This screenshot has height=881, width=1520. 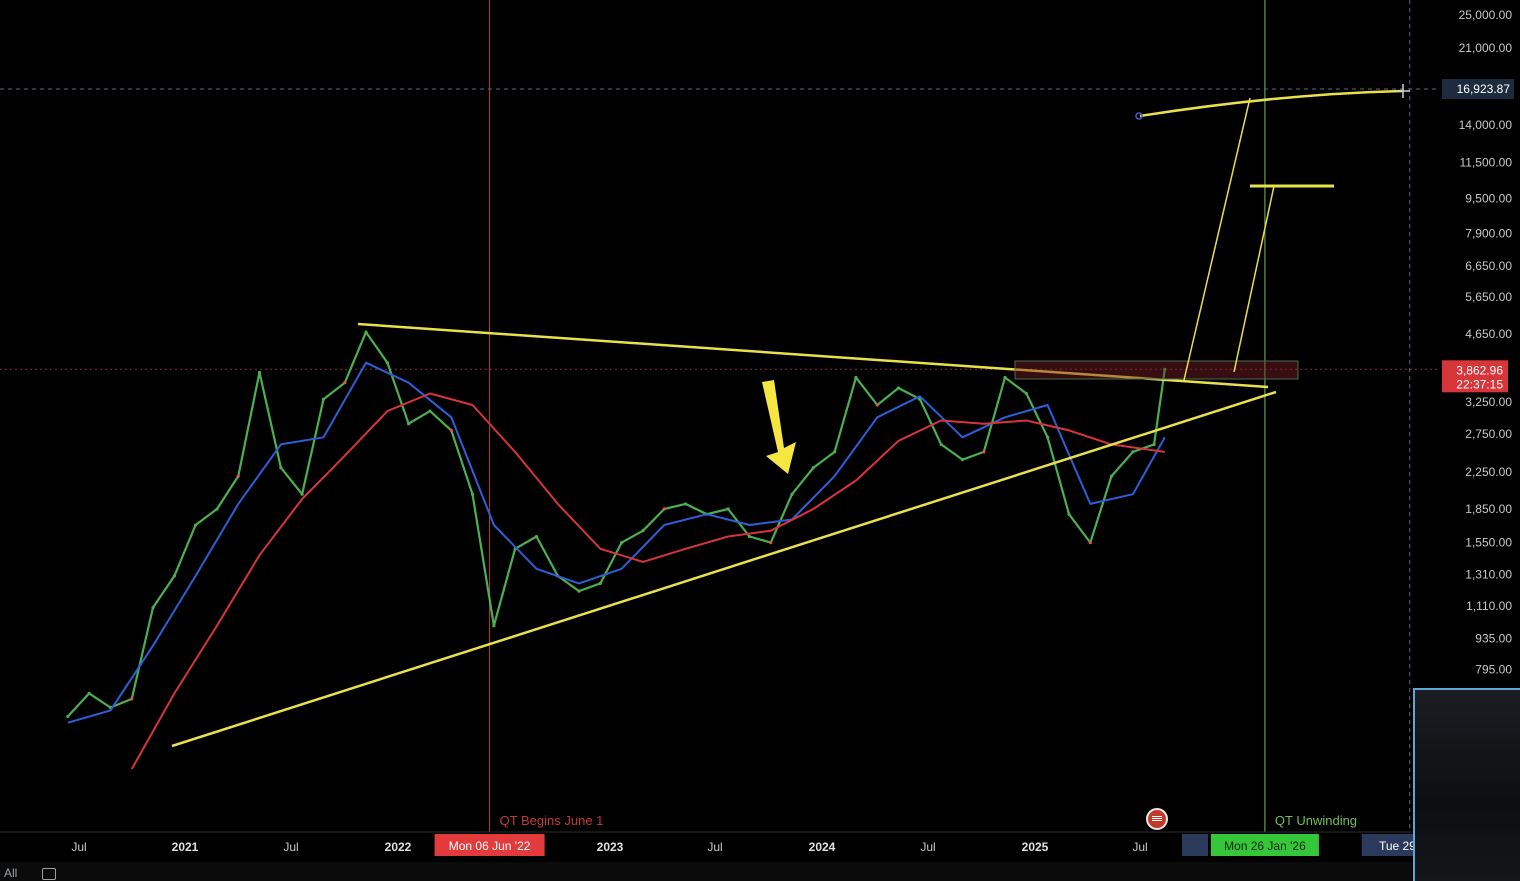 I want to click on x-tick-label: 2024, so click(x=822, y=847).